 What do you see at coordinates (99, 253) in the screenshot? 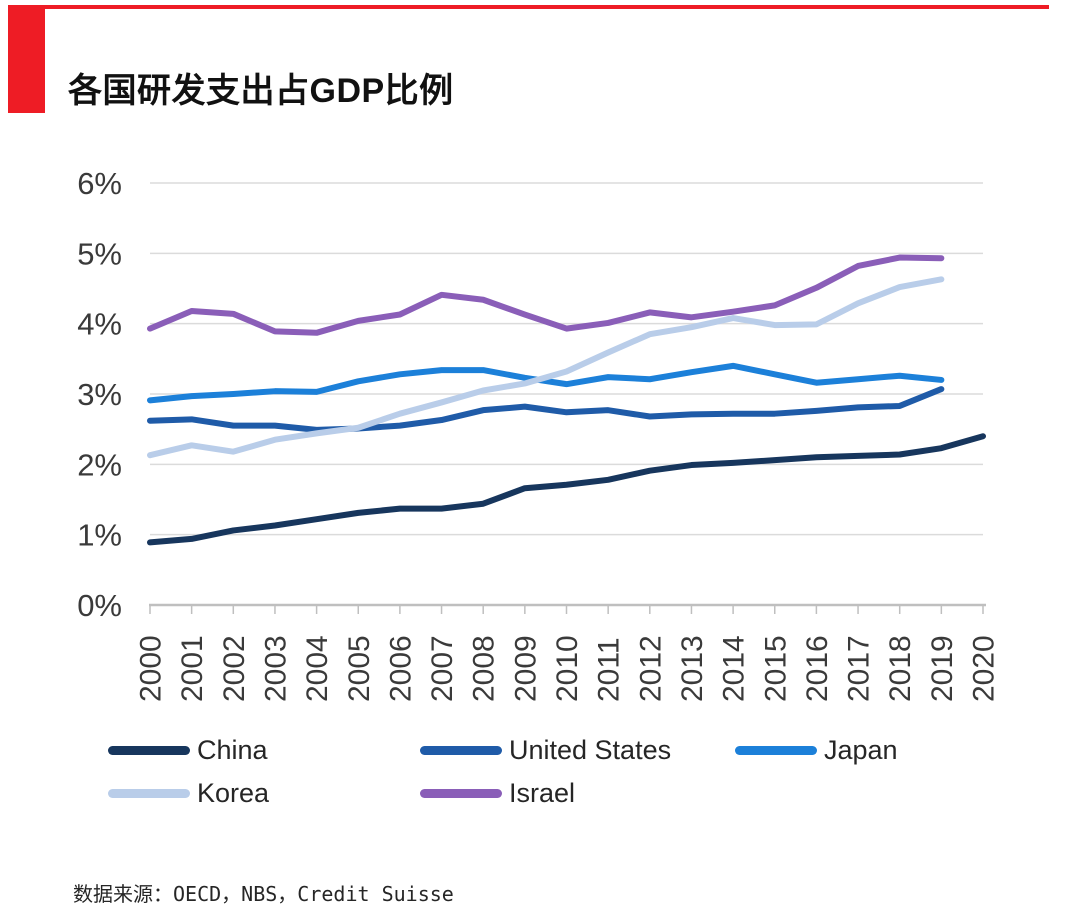
I see `y-axis-label: 5%` at bounding box center [99, 253].